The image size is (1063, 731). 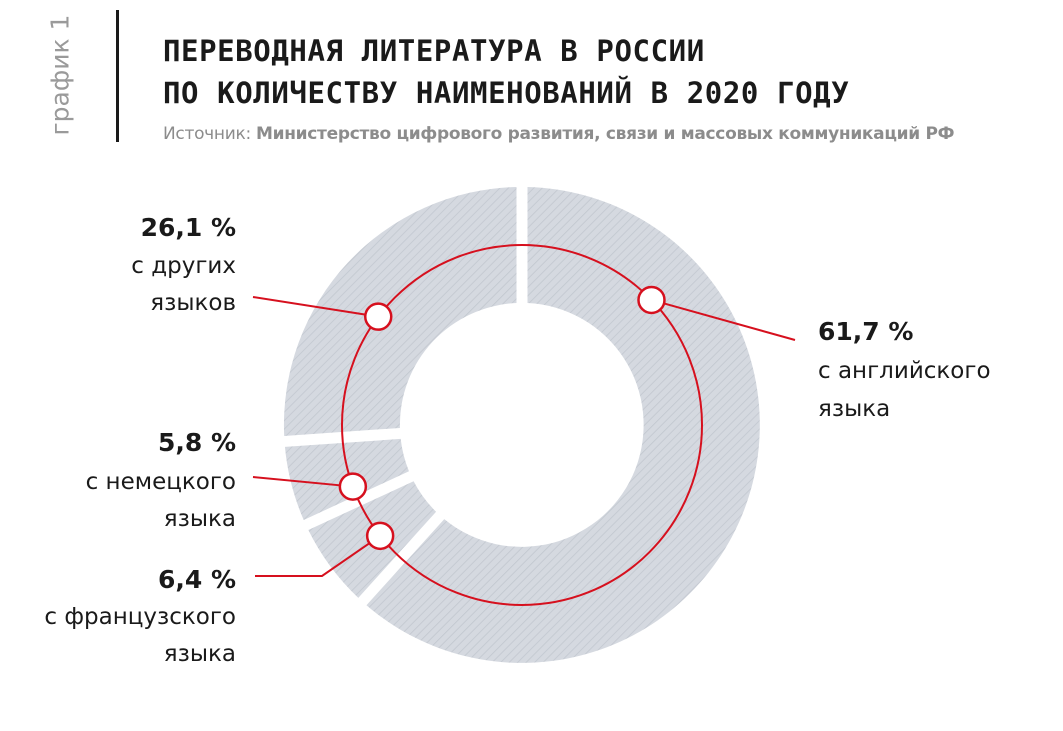 What do you see at coordinates (207, 134) in the screenshot?
I see `source-prefix: Источник:` at bounding box center [207, 134].